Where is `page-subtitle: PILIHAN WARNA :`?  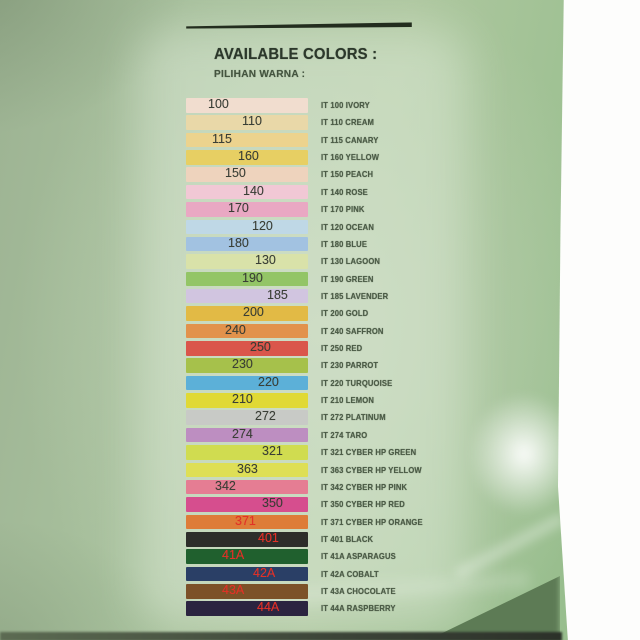 page-subtitle: PILIHAN WARNA : is located at coordinates (260, 74).